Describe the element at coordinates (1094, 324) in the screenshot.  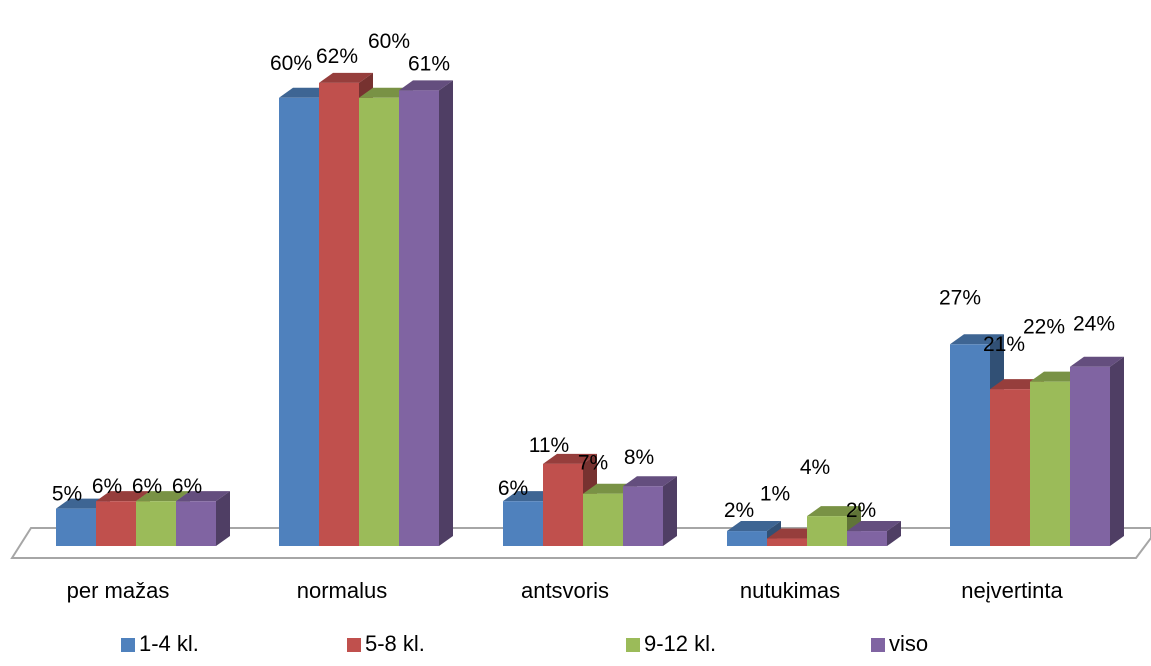
I see `data-label-neivertinta-viso: 24%` at that location.